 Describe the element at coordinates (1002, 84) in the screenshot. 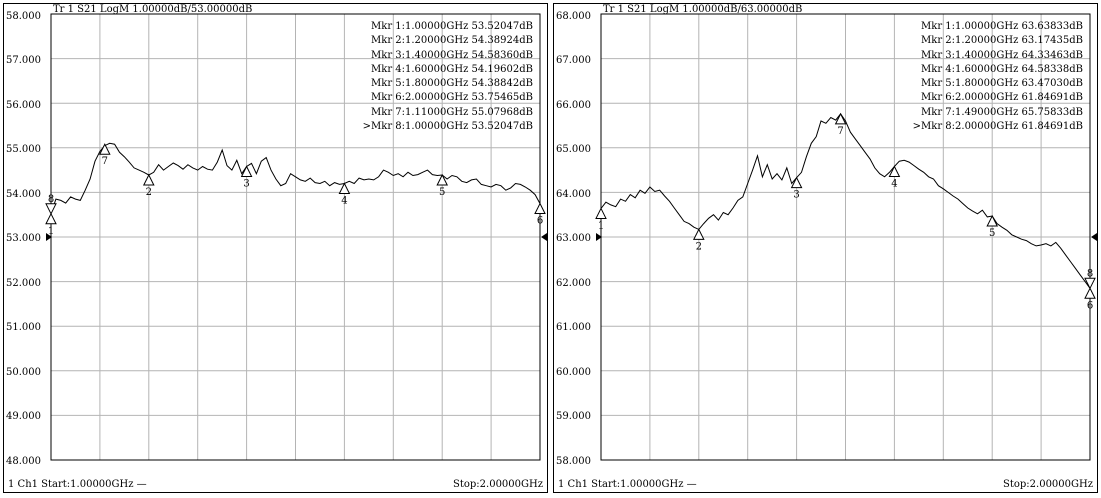

I see `marker-readout: Mkr 5:1.80000GHz 63.47030dB` at that location.